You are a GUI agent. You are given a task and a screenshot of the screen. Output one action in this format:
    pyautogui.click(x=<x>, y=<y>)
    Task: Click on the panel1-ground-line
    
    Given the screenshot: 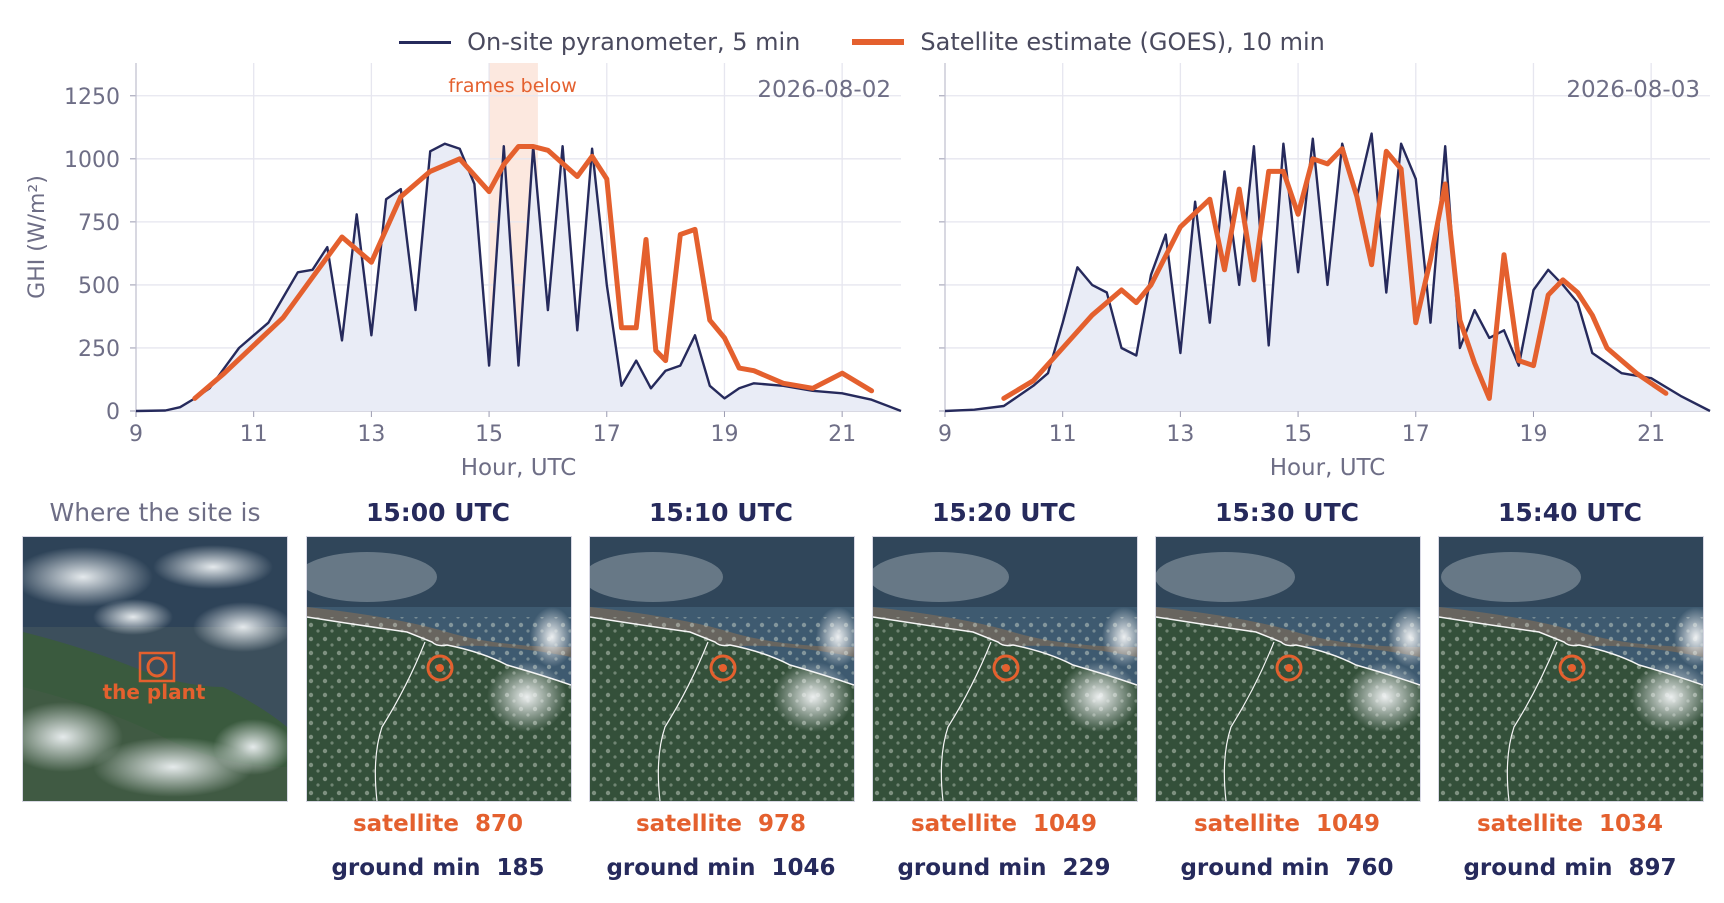 What is the action you would take?
    pyautogui.click(x=518, y=277)
    